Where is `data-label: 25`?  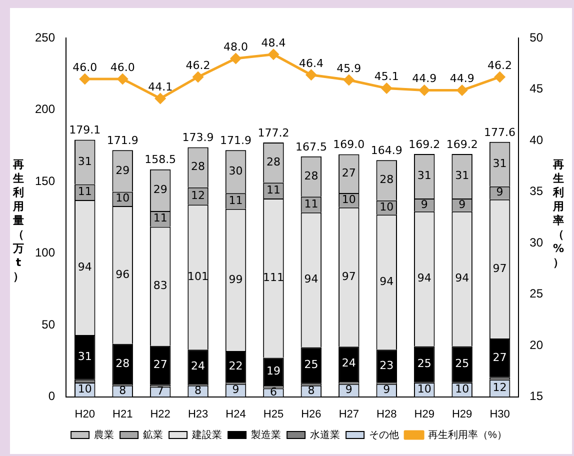
data-label: 25 is located at coordinates (311, 365).